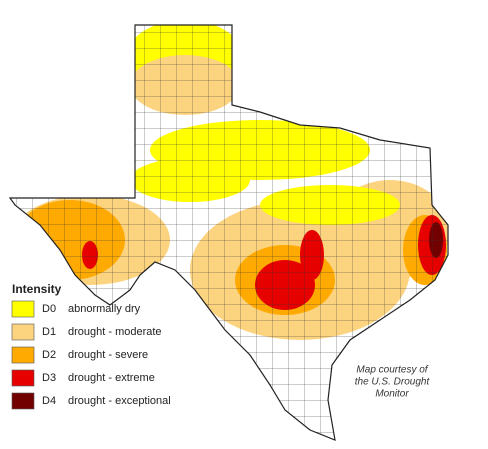 The height and width of the screenshot is (449, 488). What do you see at coordinates (119, 401) in the screenshot?
I see `legend-label: drought - exceptional` at bounding box center [119, 401].